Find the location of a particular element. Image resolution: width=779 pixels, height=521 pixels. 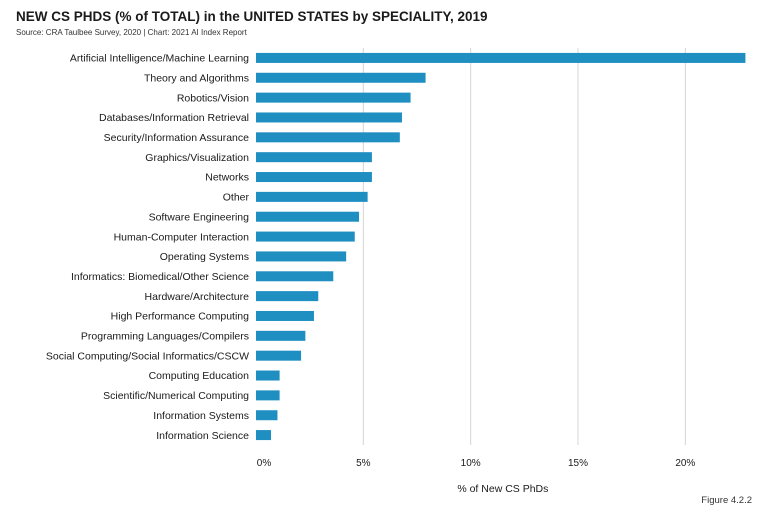

category-label: Informatics: Biomedical/Other Science is located at coordinates (160, 277).